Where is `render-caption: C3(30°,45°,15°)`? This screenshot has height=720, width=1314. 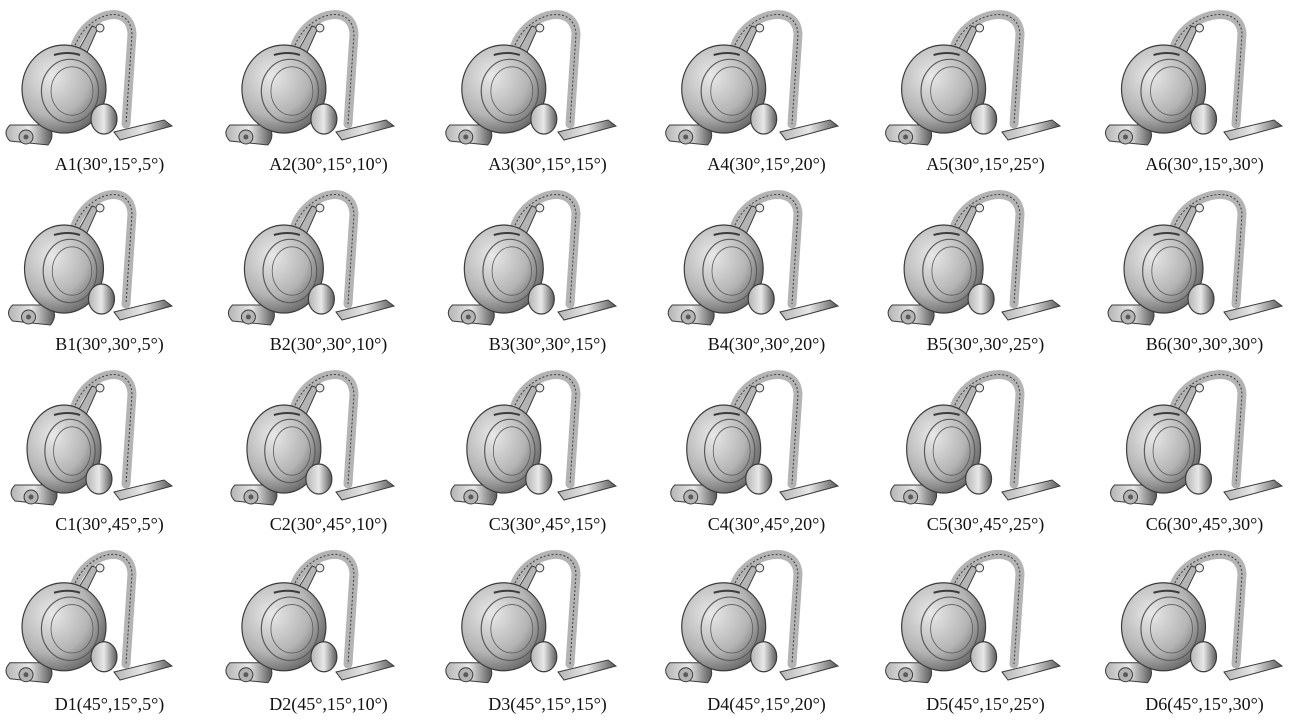
render-caption: C3(30°,45°,15°) is located at coordinates (547, 524).